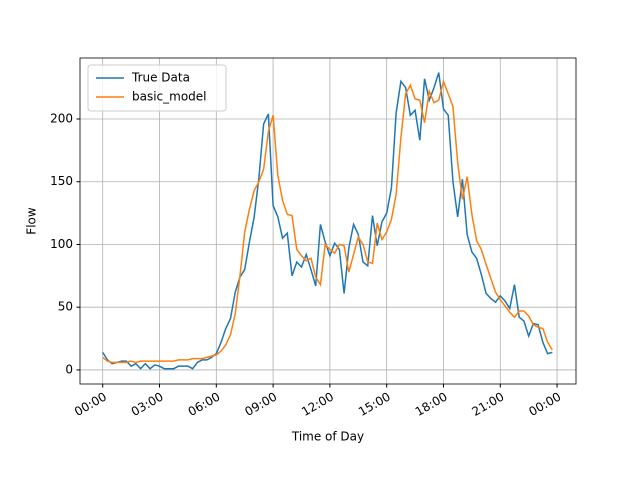 Image resolution: width=640 pixels, height=480 pixels. I want to click on x-tick-label: 15:00, so click(374, 404).